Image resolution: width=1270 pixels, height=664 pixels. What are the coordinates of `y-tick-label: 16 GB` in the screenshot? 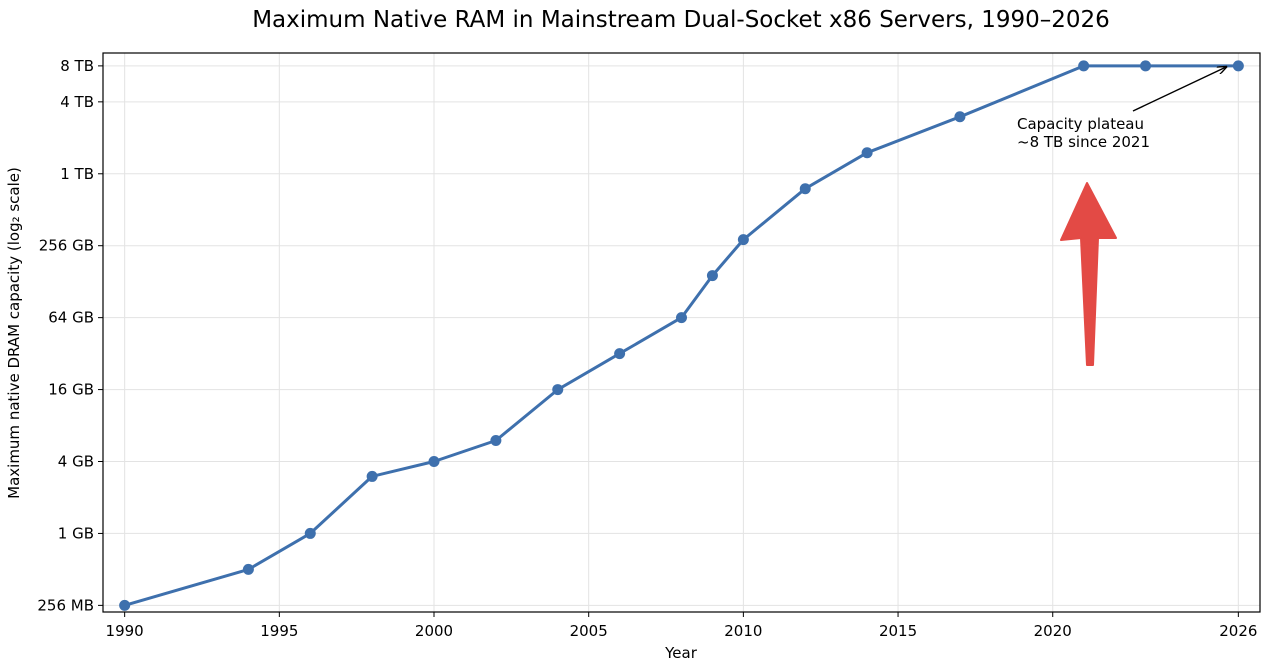 It's located at (71, 390).